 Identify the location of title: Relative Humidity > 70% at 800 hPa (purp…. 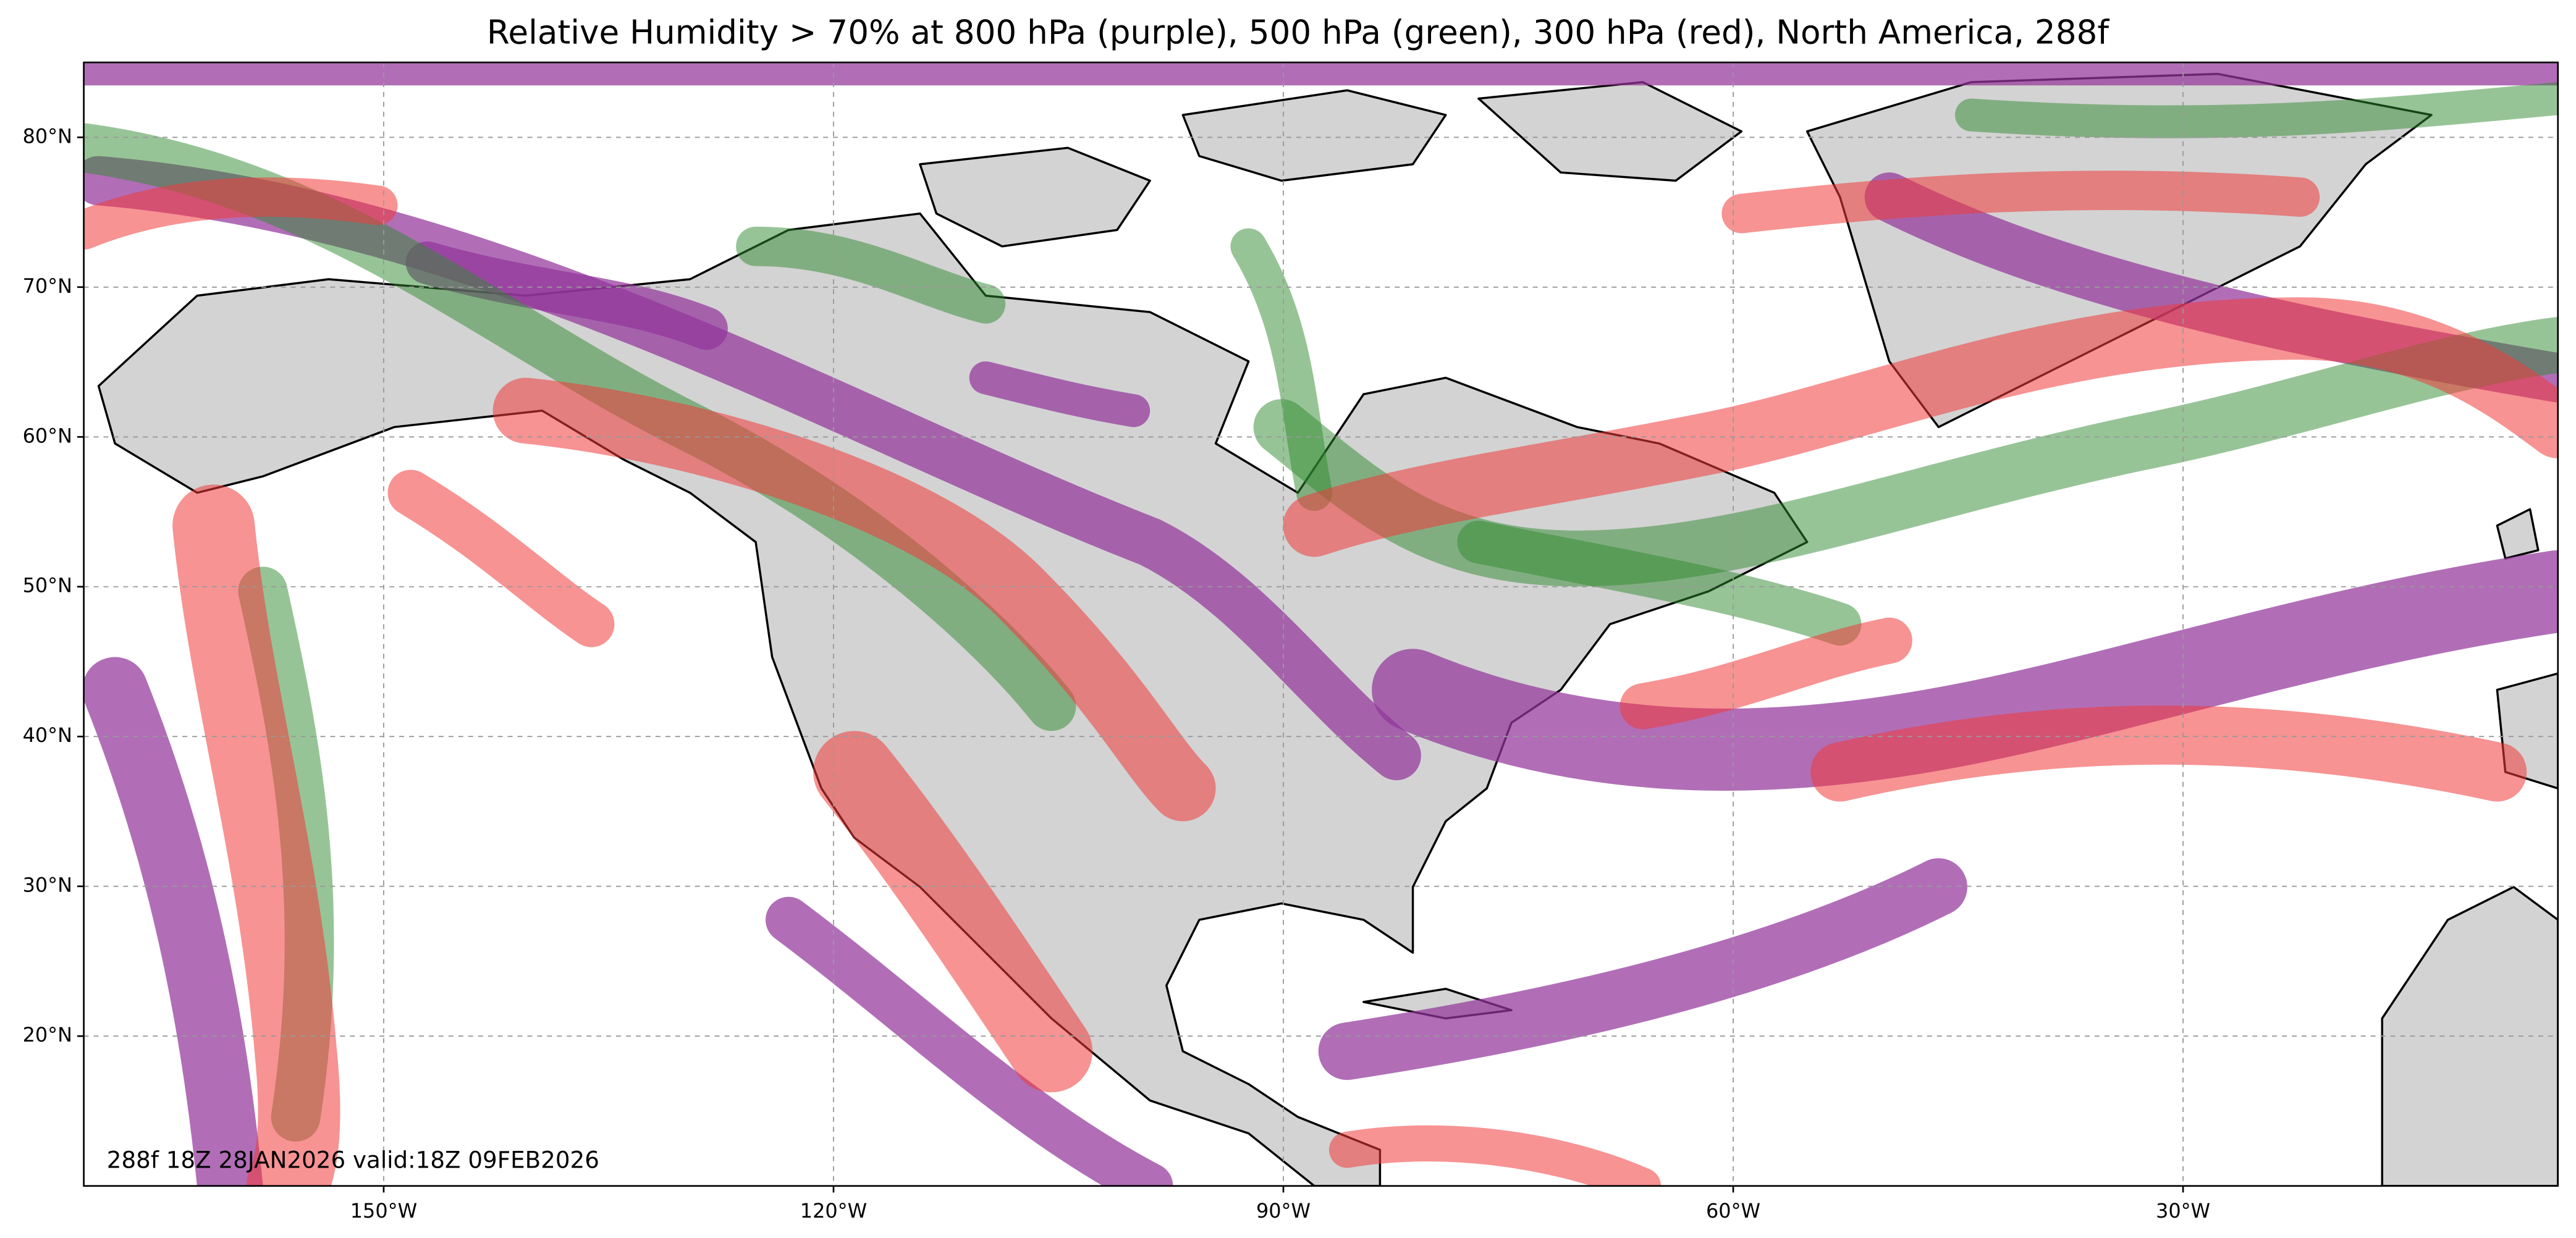
(1298, 32).